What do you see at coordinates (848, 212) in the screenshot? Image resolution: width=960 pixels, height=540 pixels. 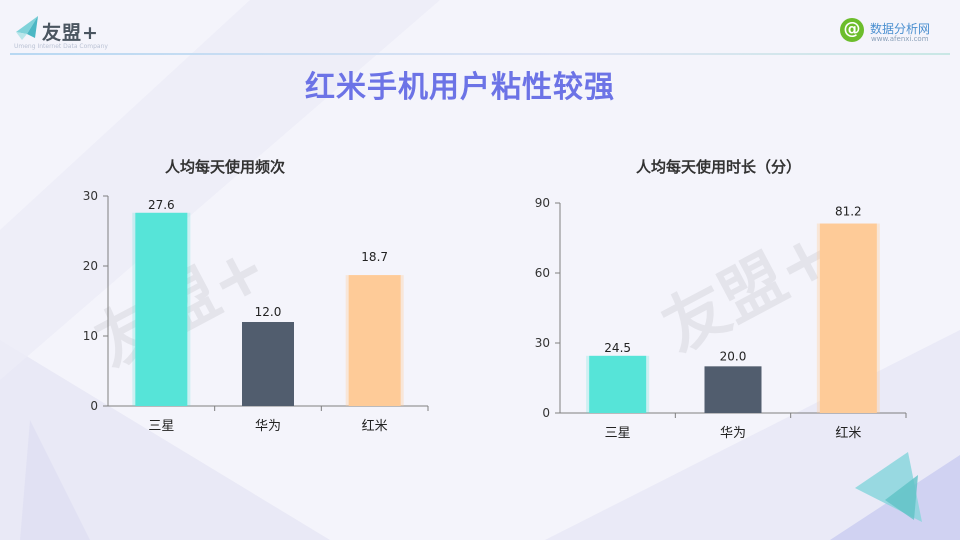 I see `data-label: 81.2` at bounding box center [848, 212].